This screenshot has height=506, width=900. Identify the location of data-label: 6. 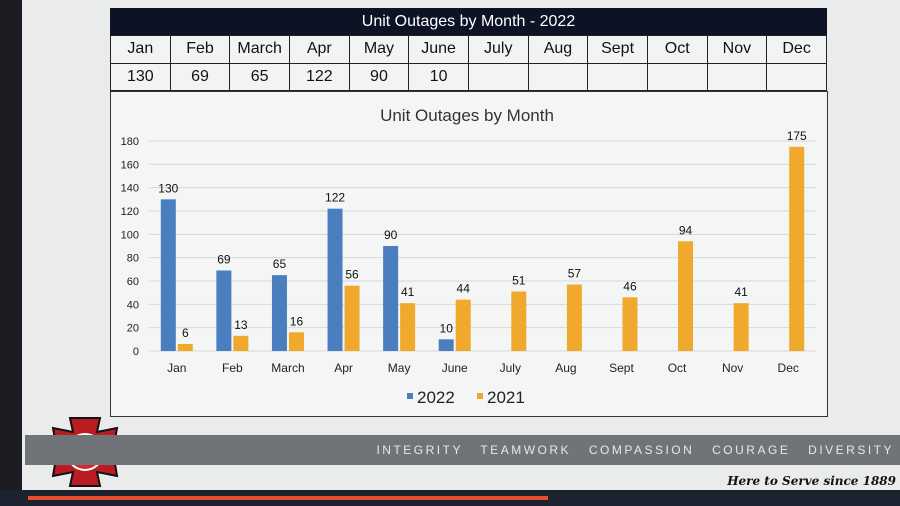
(185, 333).